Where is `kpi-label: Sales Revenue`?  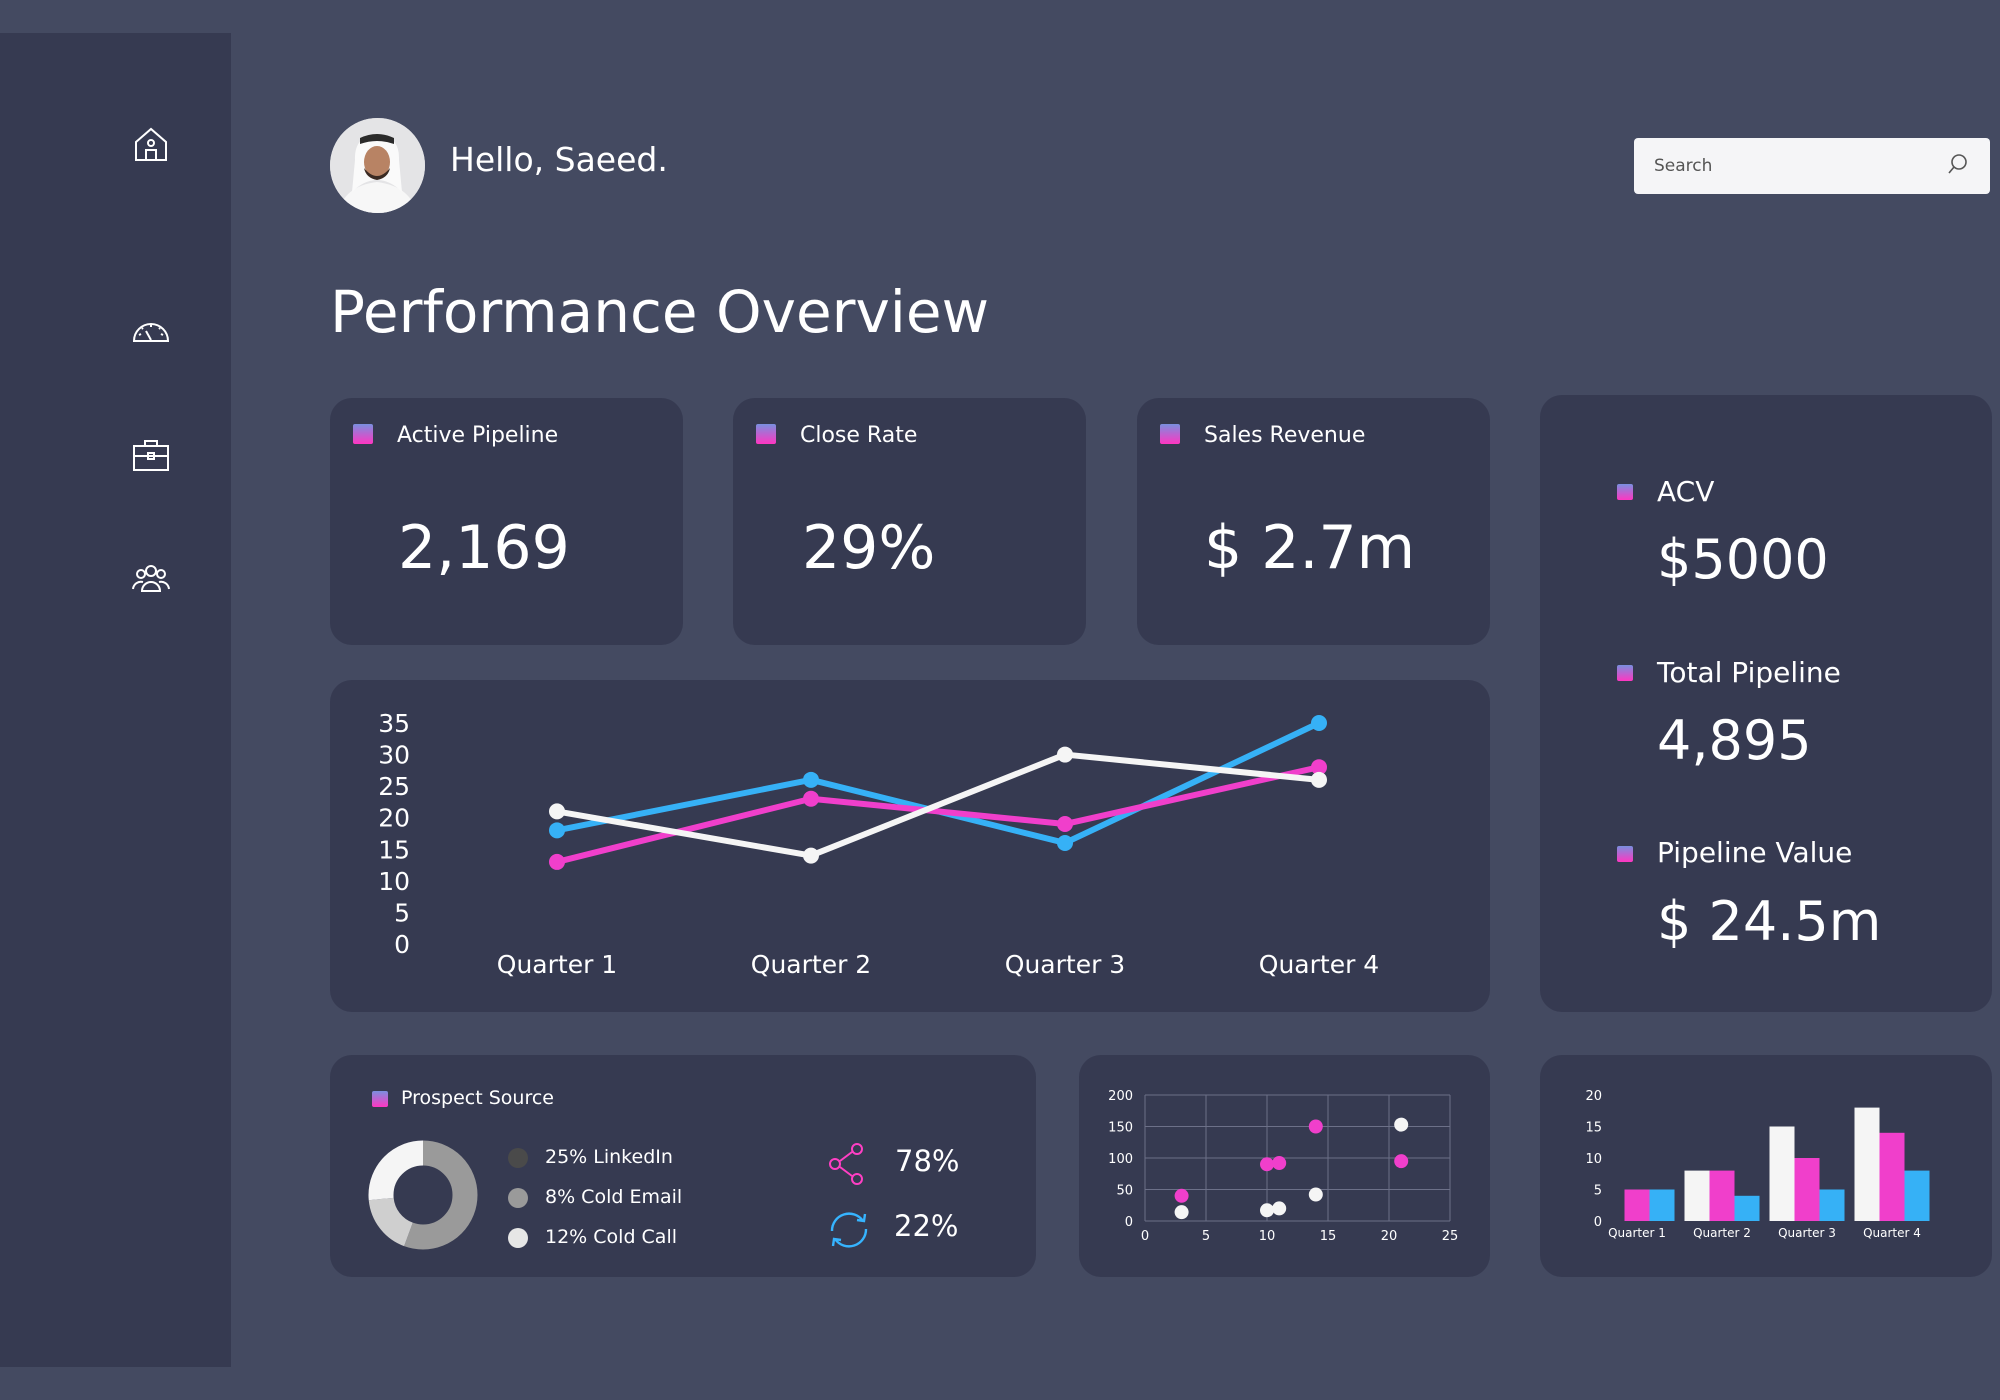
kpi-label: Sales Revenue is located at coordinates (1285, 435).